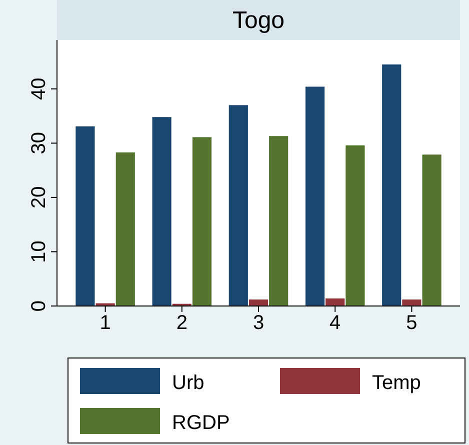  What do you see at coordinates (335, 323) in the screenshot?
I see `x-tick-label: 4` at bounding box center [335, 323].